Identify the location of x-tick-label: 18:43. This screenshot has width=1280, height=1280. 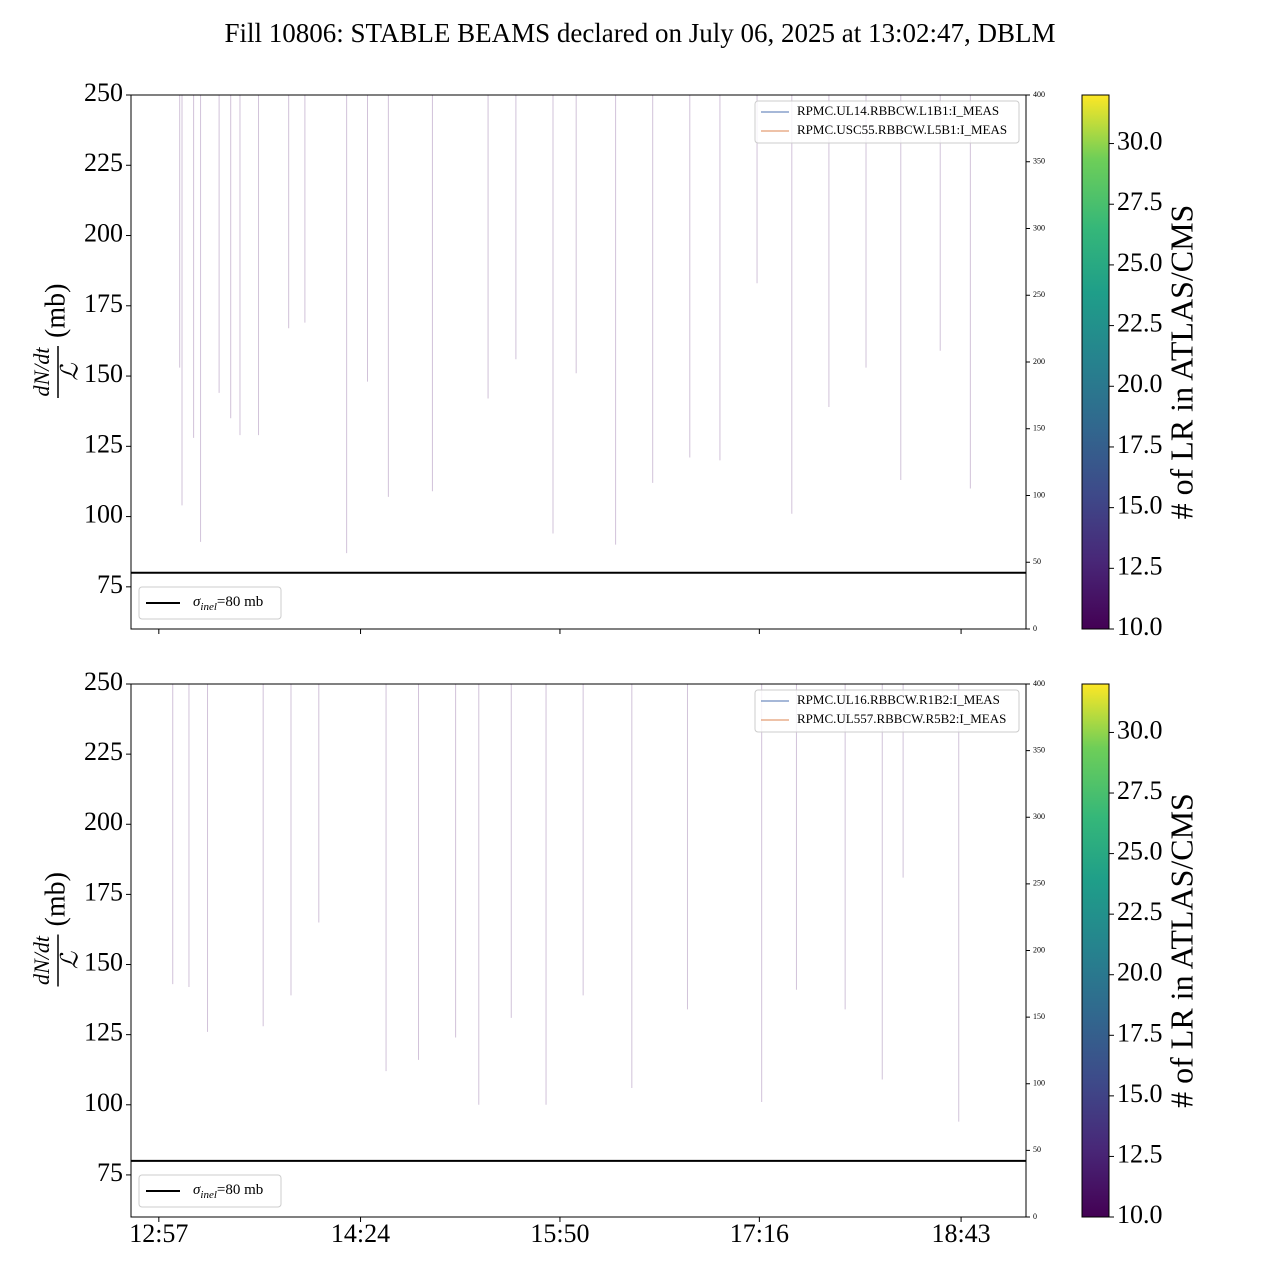
(960, 1233).